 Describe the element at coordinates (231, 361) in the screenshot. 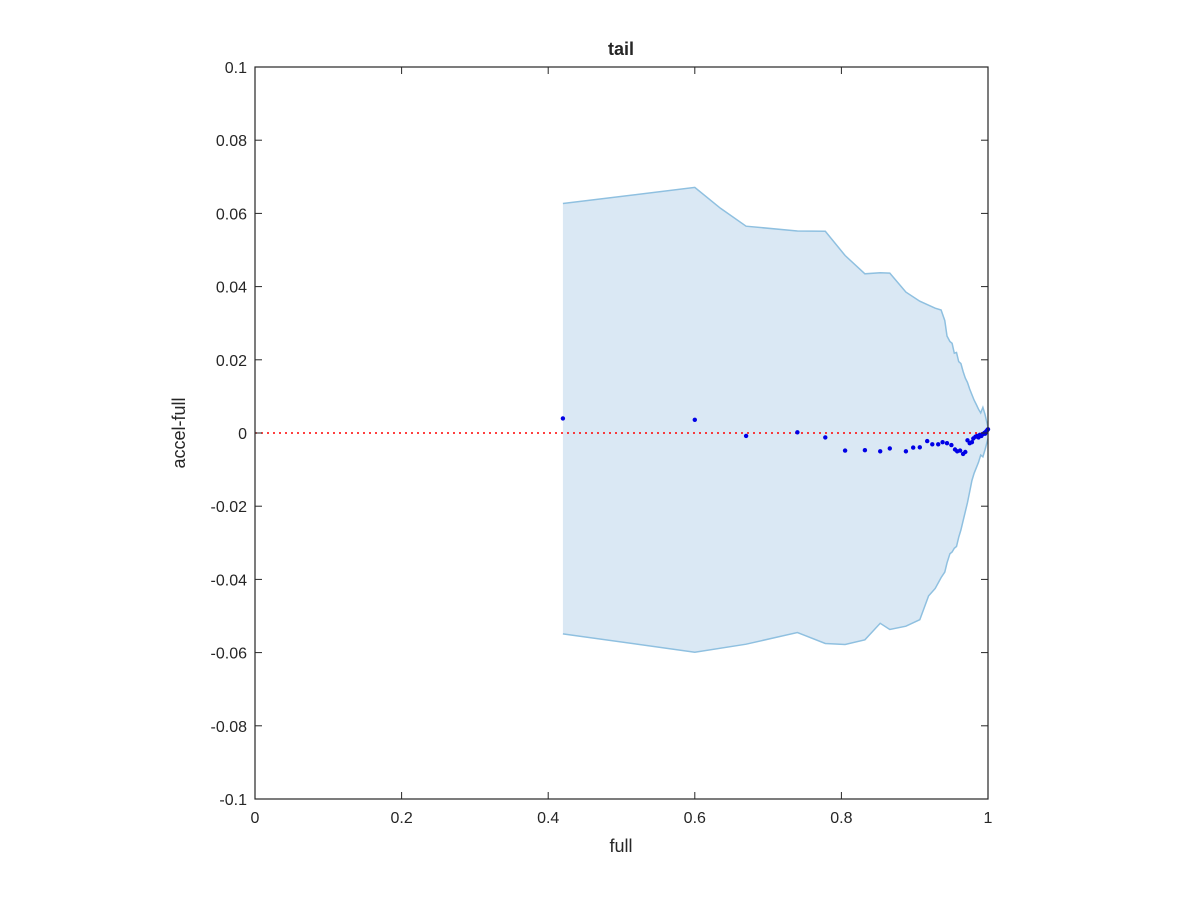

I see `y-tick-label: 0.02` at that location.